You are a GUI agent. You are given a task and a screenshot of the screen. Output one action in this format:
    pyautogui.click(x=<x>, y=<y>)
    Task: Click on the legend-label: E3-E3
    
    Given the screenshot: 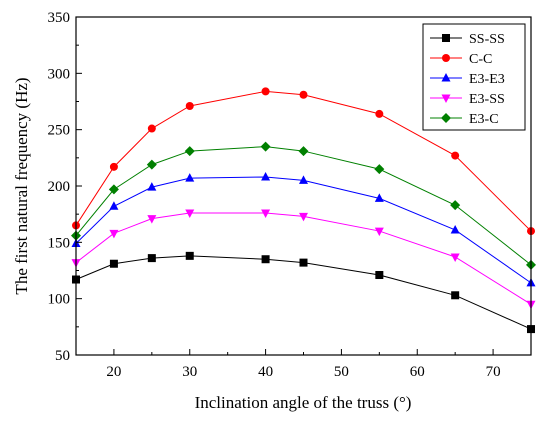 What is the action you would take?
    pyautogui.click(x=487, y=79)
    